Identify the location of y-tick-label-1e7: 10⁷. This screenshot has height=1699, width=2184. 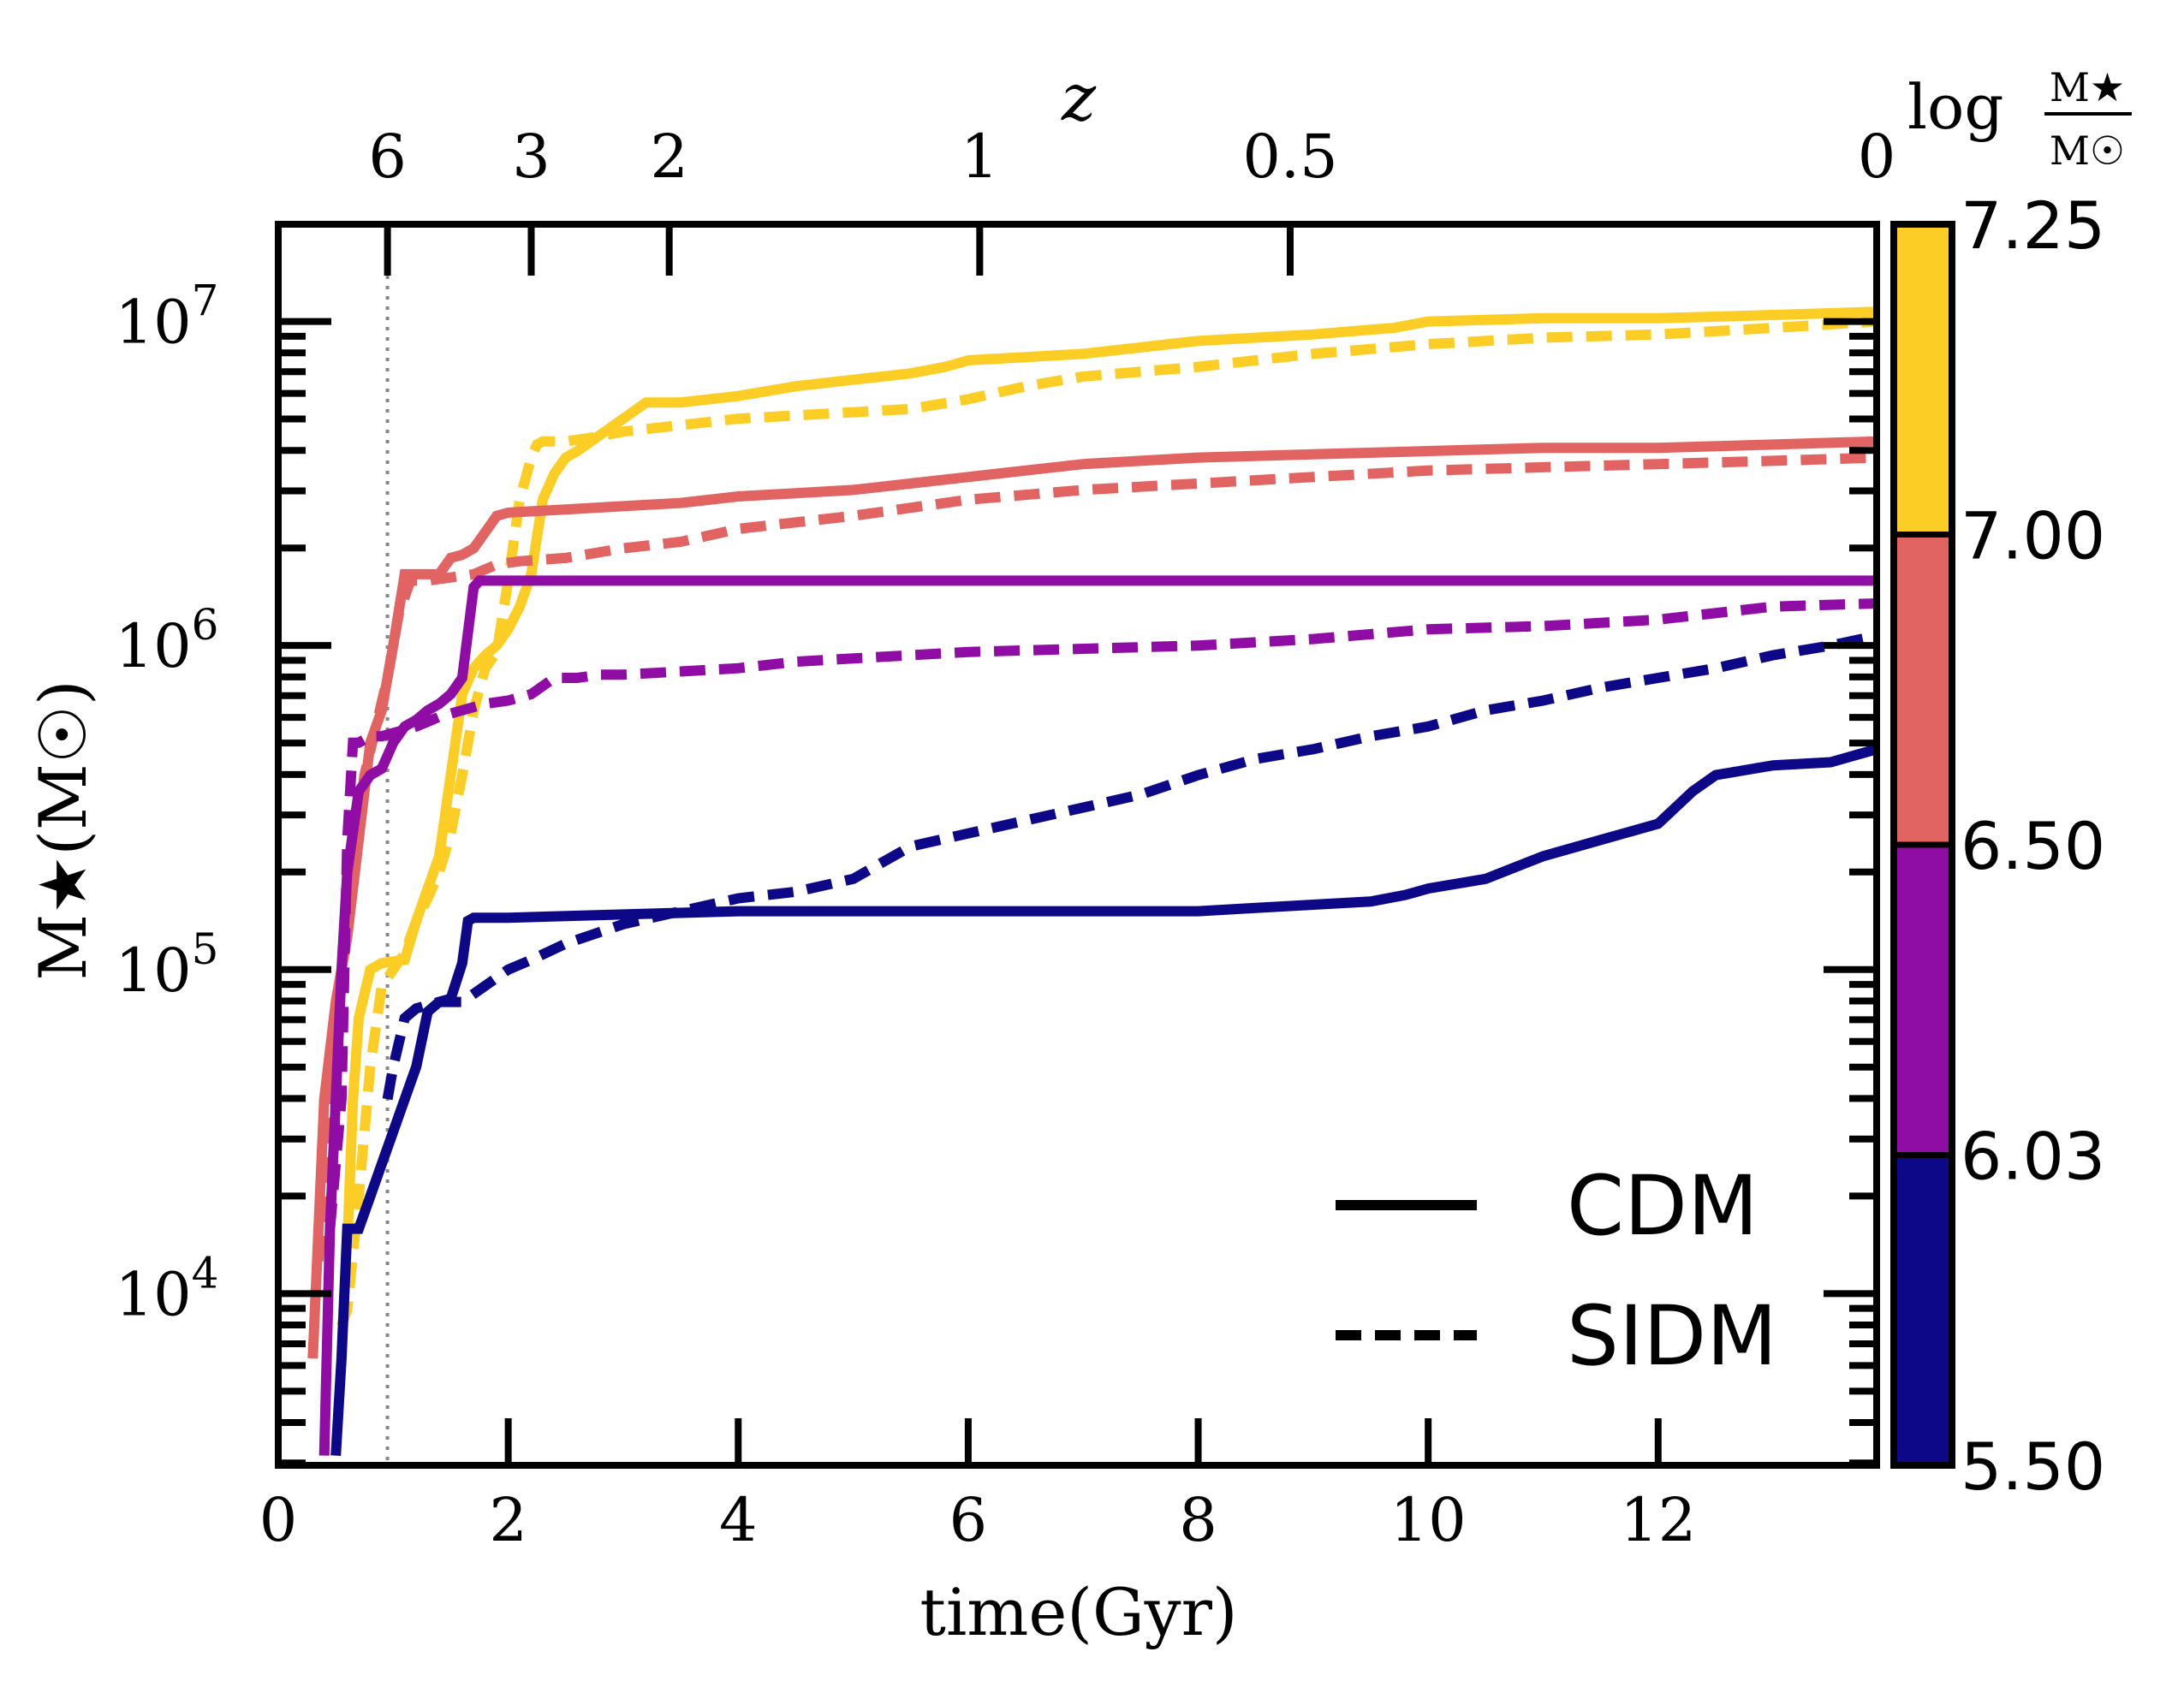
(168, 317).